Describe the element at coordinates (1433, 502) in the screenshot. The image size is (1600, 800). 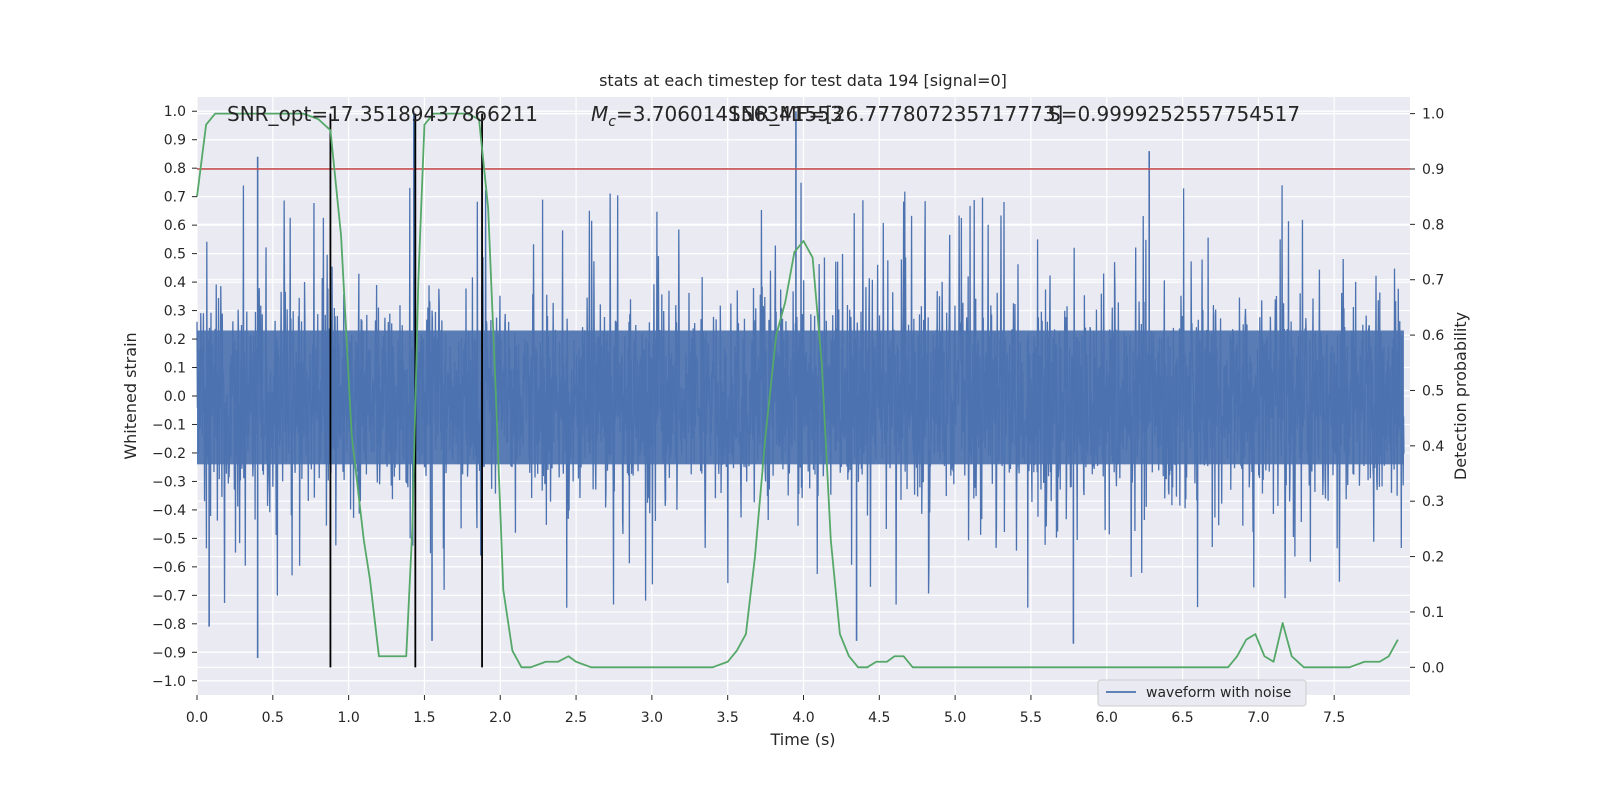
I see `y2-tick-label: 0.3` at that location.